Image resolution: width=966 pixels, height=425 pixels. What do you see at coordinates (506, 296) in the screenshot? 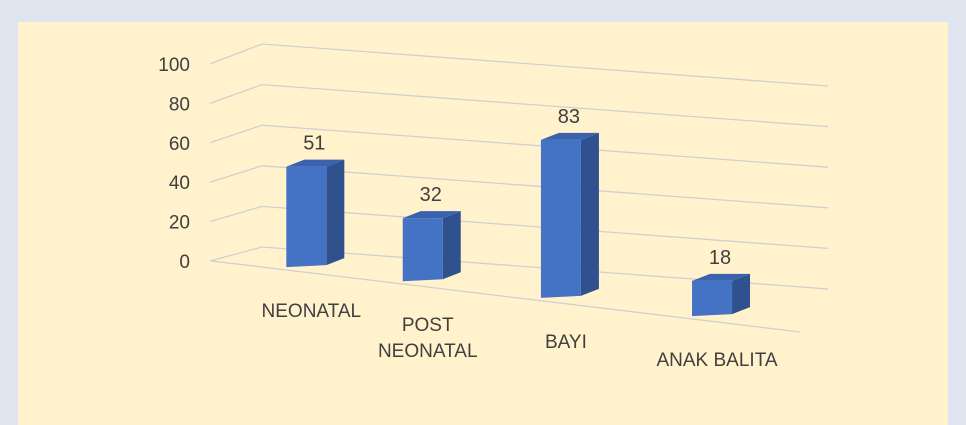
I see `floor-edge` at bounding box center [506, 296].